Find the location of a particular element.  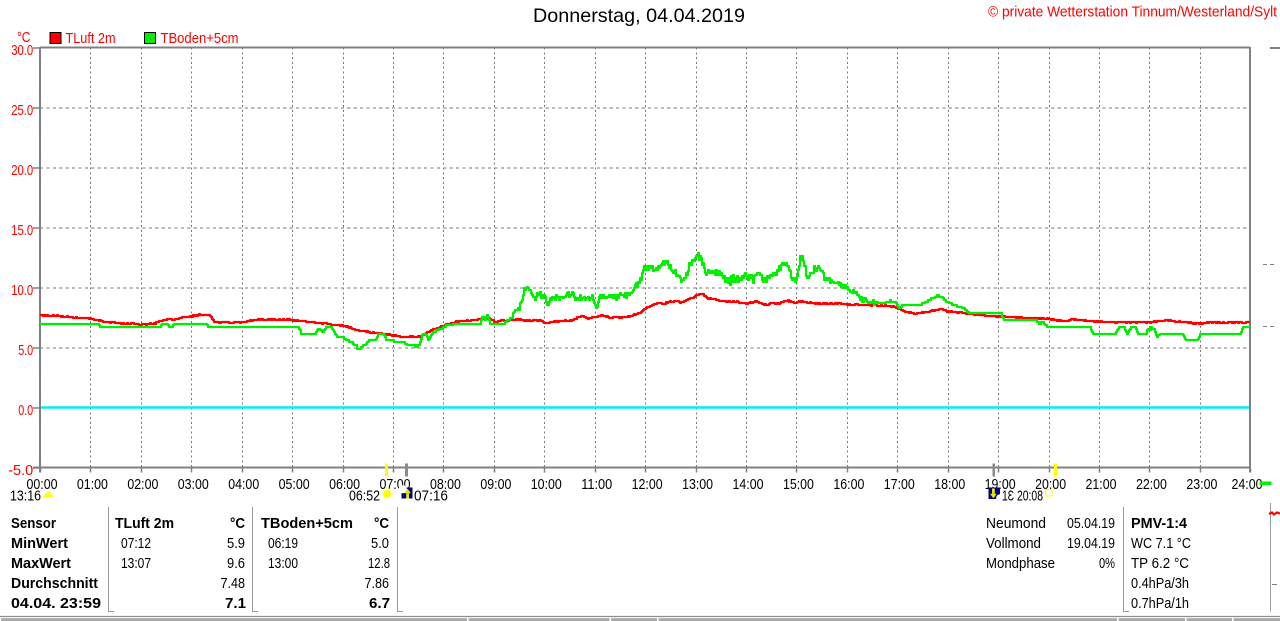

svg-text: 10:00 is located at coordinates (546, 485).